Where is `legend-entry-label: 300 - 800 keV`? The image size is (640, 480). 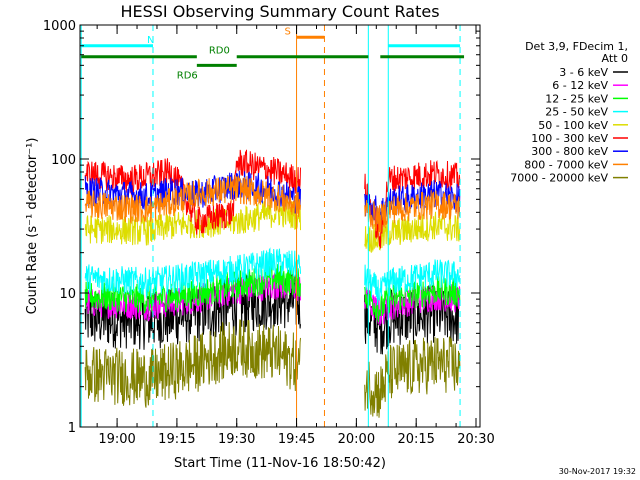 legend-entry-label: 300 - 800 keV is located at coordinates (569, 151).